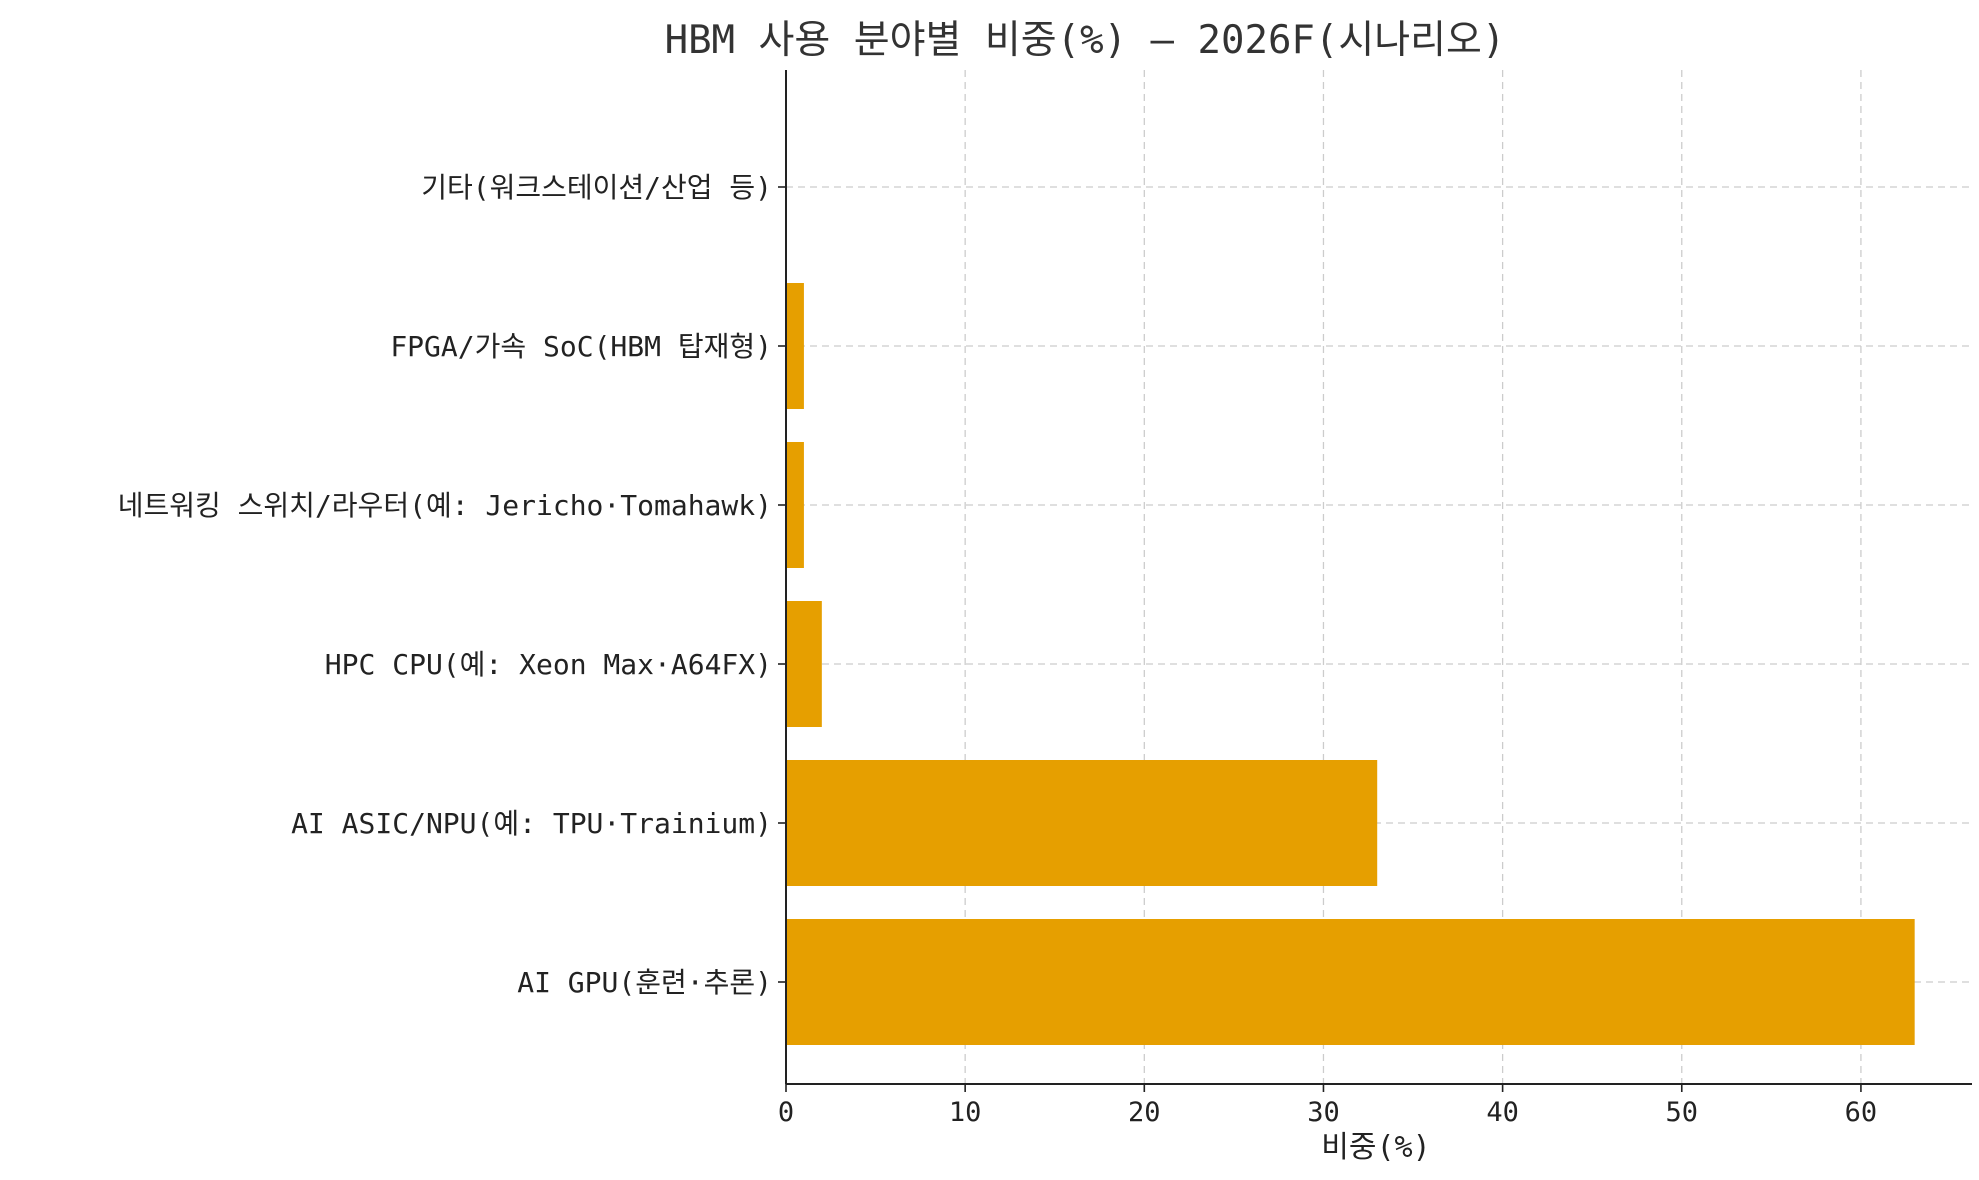  What do you see at coordinates (1861, 1112) in the screenshot?
I see `x-tick-label-60: 60` at bounding box center [1861, 1112].